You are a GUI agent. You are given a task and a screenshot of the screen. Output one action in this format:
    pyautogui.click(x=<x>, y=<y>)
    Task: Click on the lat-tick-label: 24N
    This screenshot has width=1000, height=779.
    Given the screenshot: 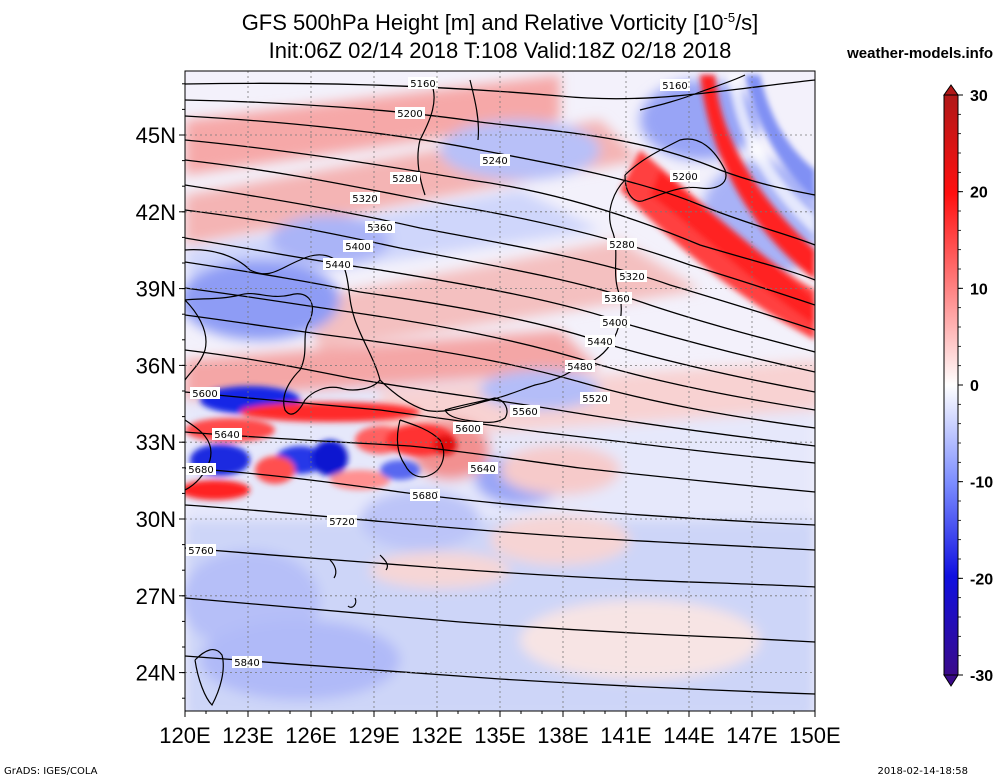 What is the action you would take?
    pyautogui.click(x=156, y=673)
    